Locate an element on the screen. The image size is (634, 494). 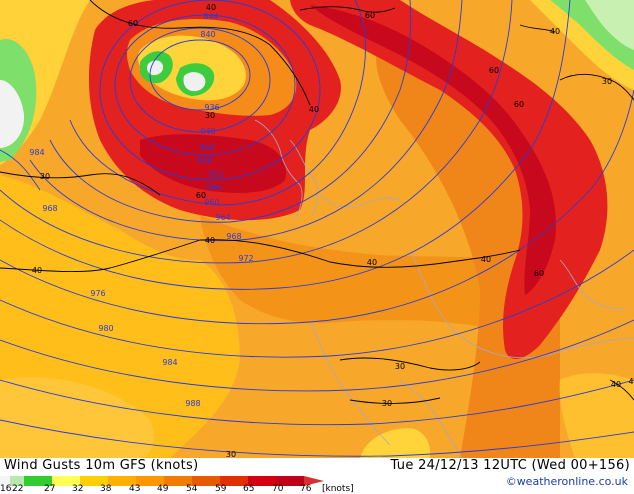
legend-label: 43 is located at coordinates (135, 489).